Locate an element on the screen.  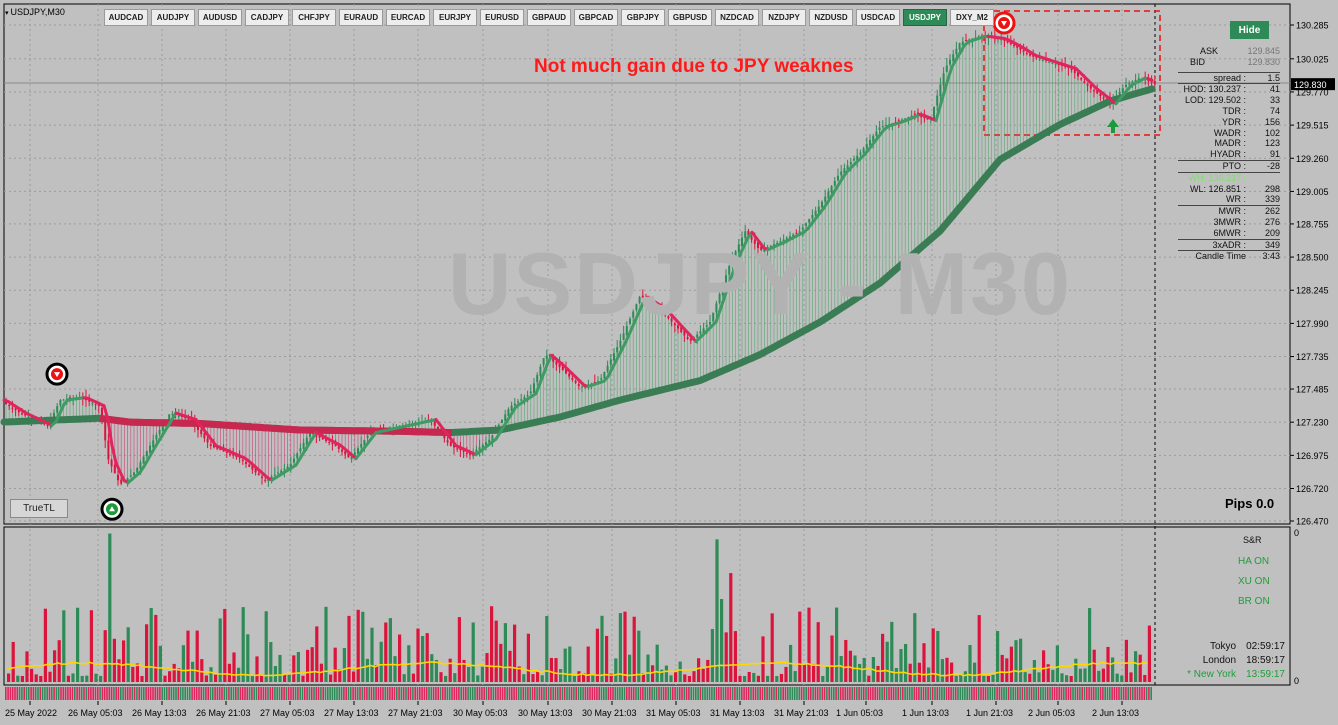
br-toggle: BR ON is located at coordinates (1254, 601).